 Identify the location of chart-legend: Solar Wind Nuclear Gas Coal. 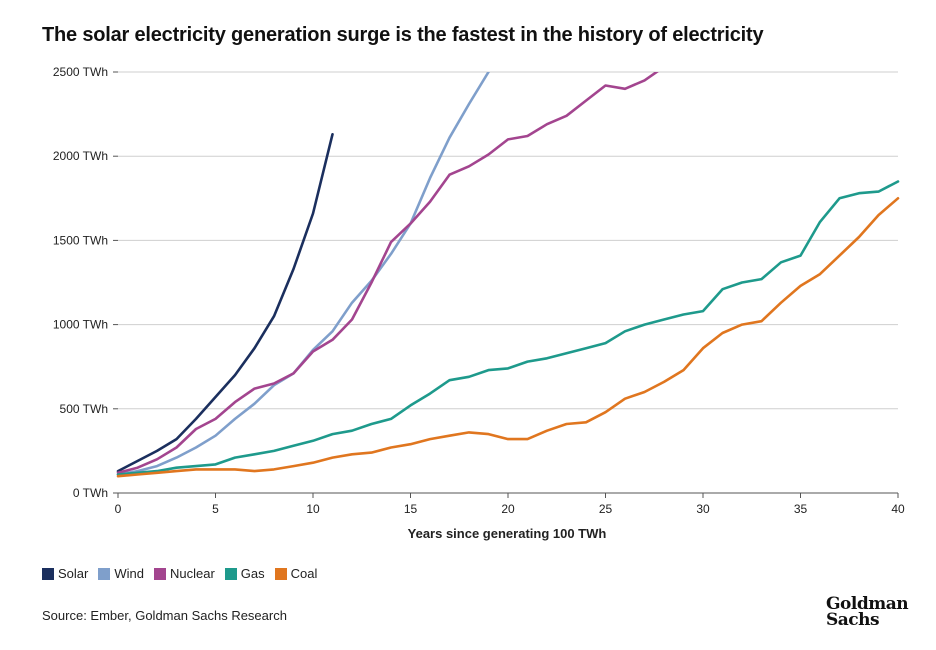
(179, 573).